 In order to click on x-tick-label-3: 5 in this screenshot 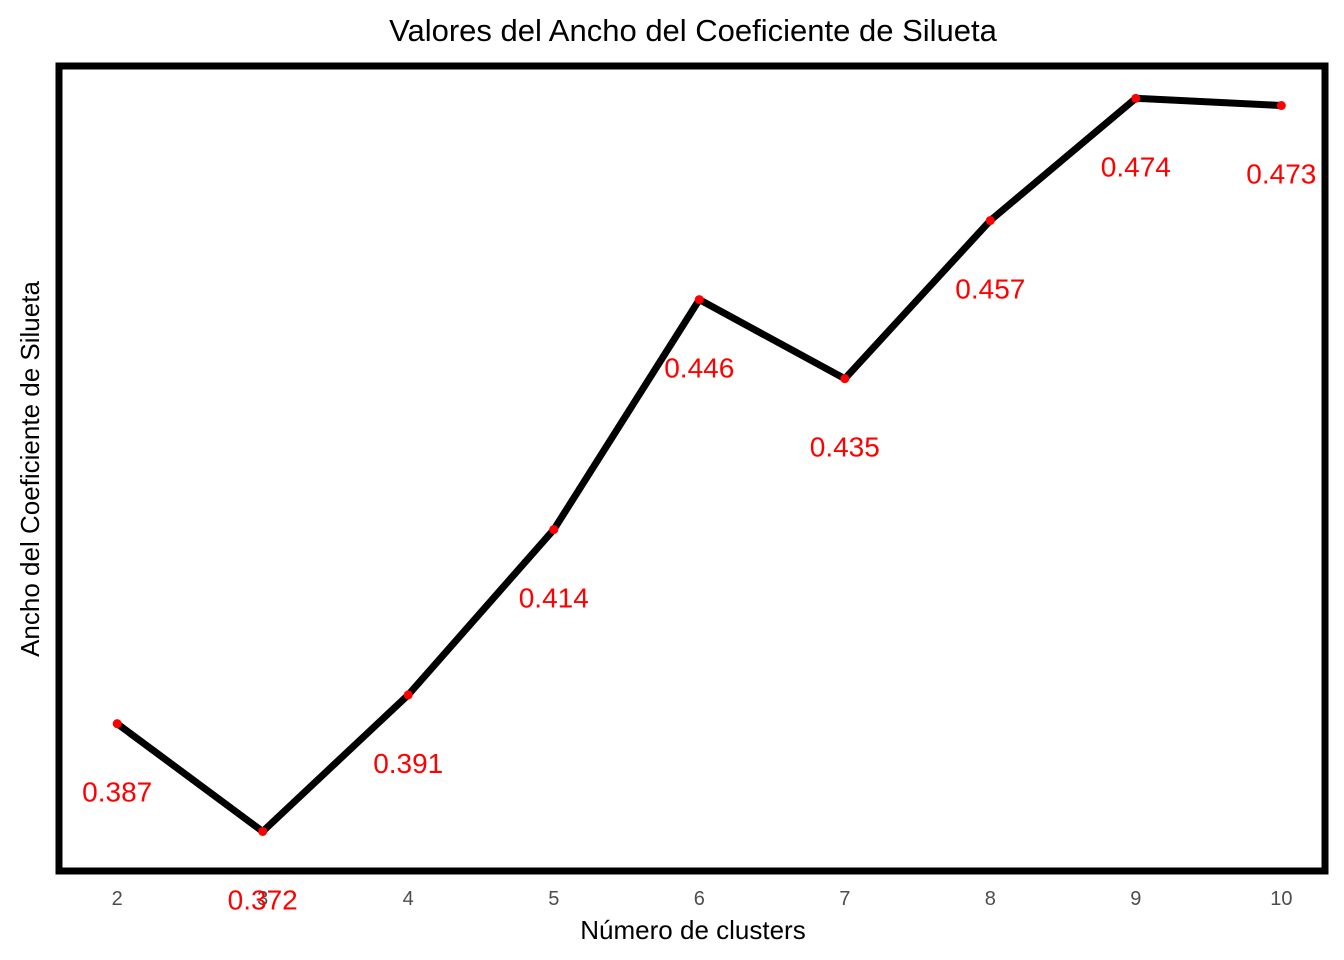, I will do `click(553, 899)`.